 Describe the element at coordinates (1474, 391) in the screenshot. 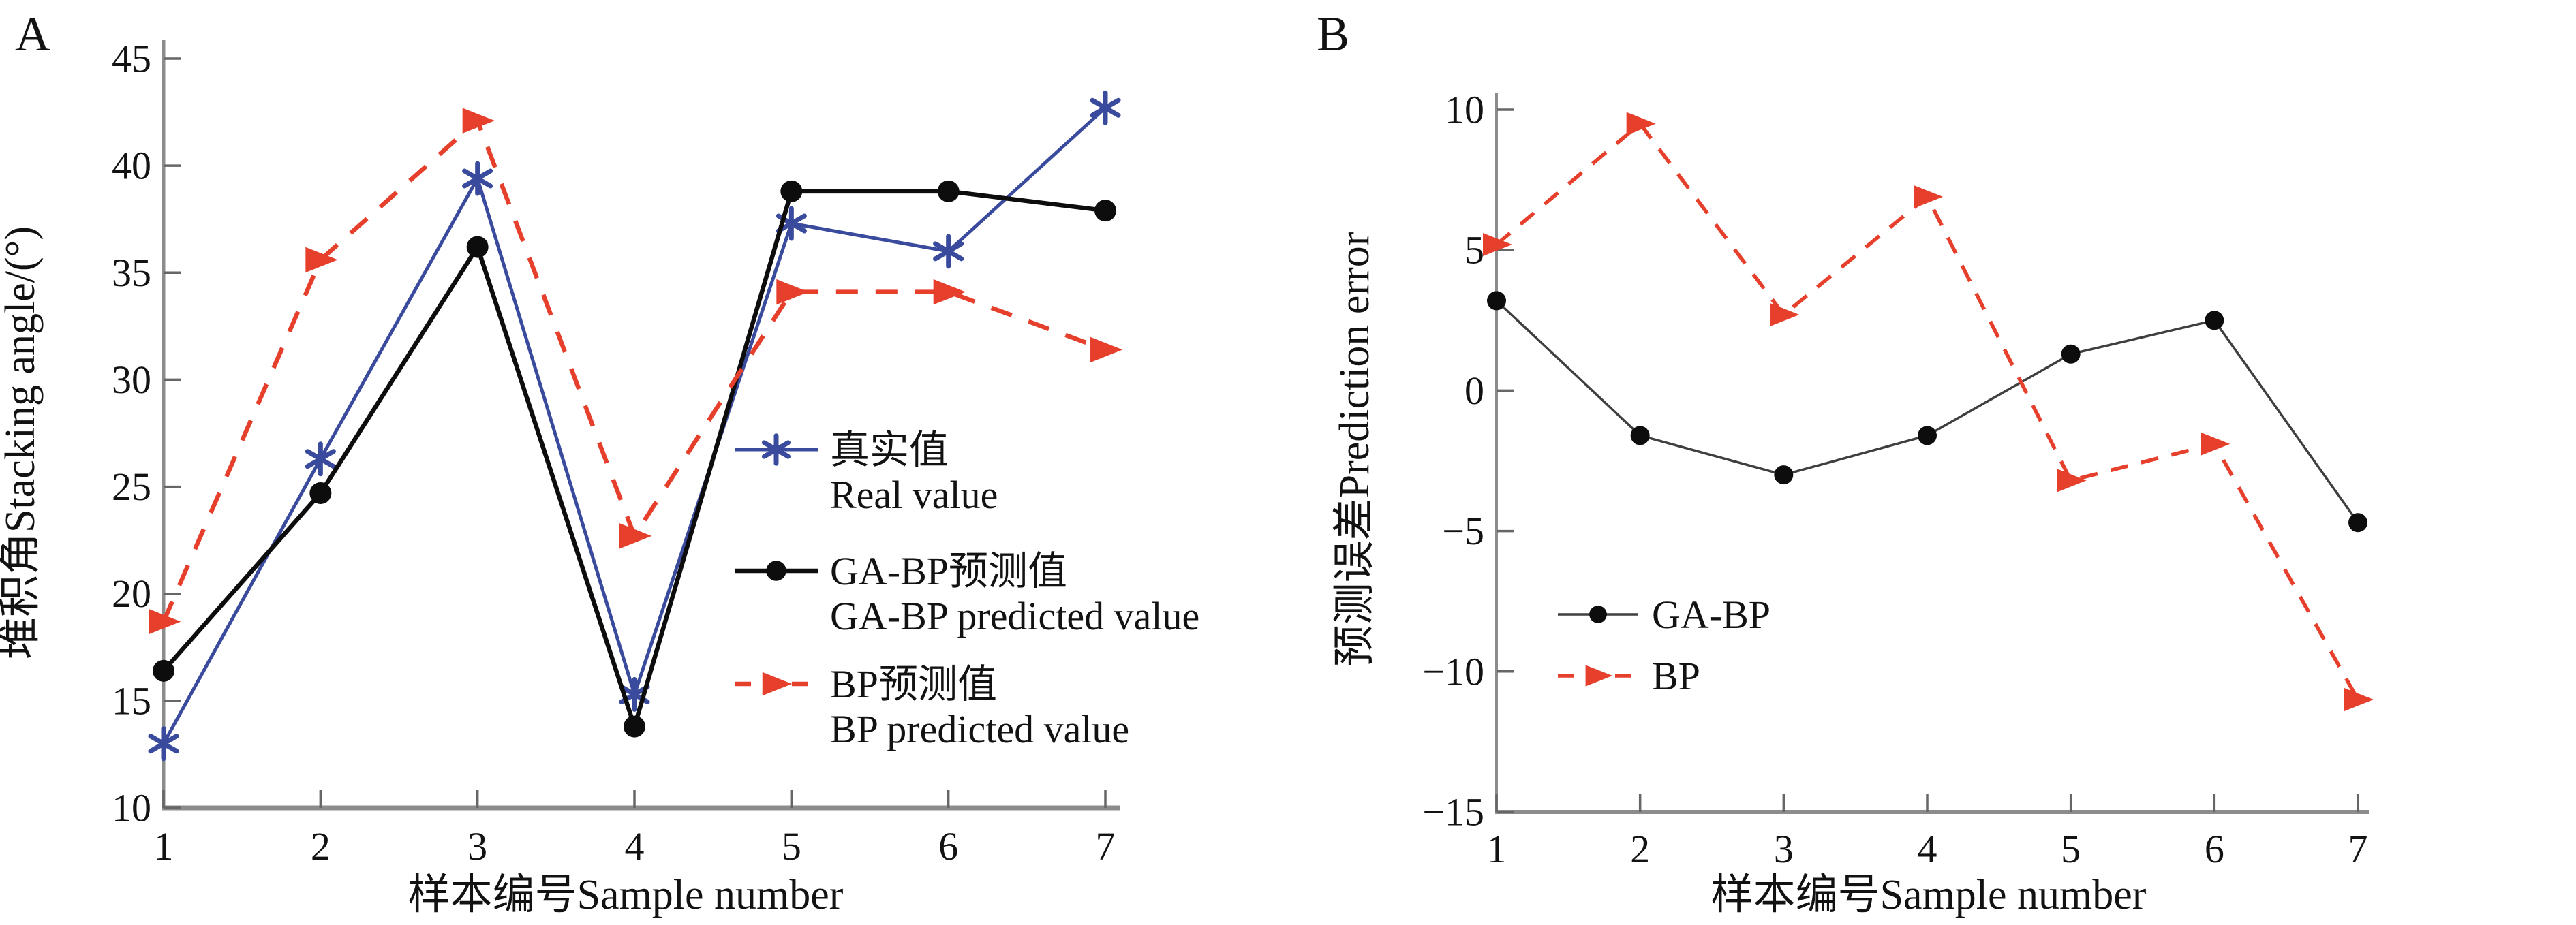

I see `y-tick-label: 0` at that location.